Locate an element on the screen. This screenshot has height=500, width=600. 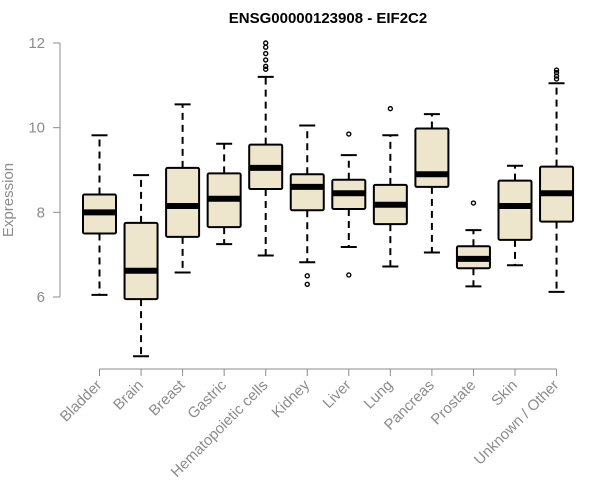
y-axis-label: Expression is located at coordinates (8, 200).